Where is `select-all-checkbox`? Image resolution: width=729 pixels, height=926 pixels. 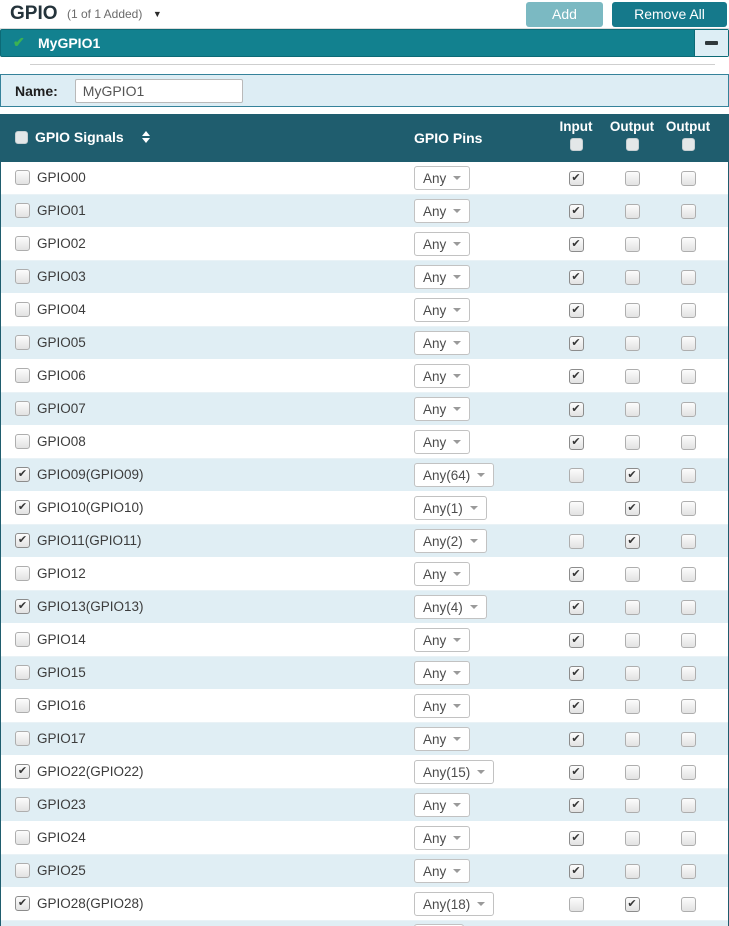 select-all-checkbox is located at coordinates (21, 137).